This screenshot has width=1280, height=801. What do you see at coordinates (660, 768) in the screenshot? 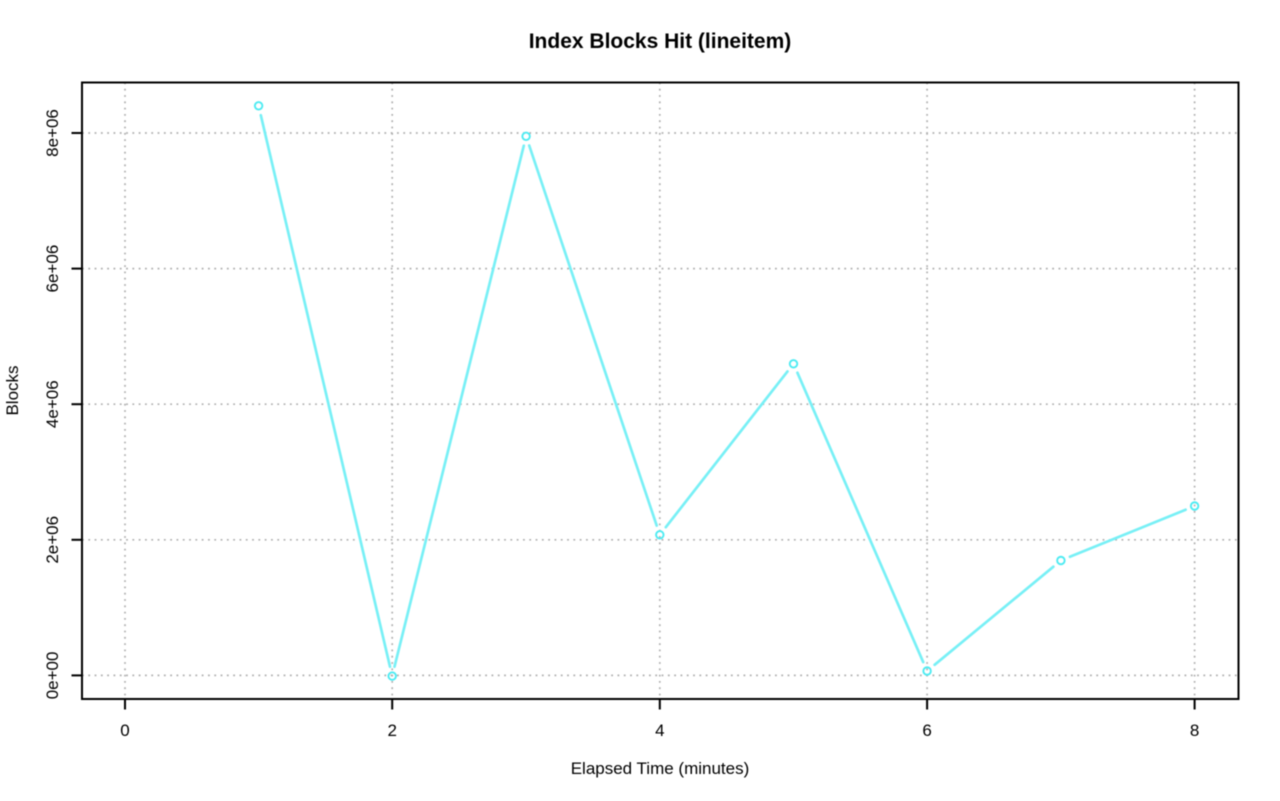
I see `svg-text: Elapsed Time (minutes)` at bounding box center [660, 768].